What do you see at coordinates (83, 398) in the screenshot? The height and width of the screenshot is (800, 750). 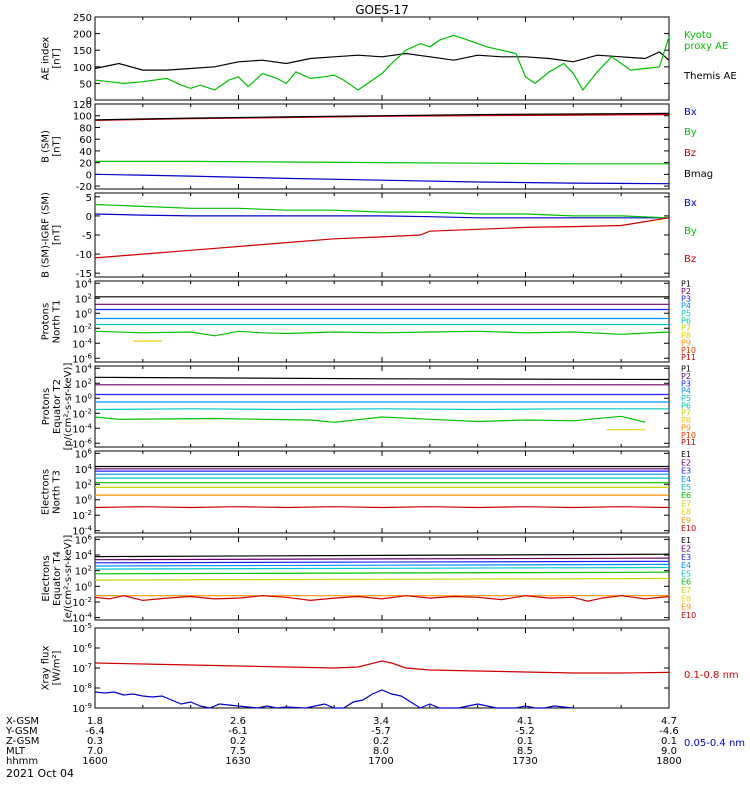 I see `panel-5-ytick-label: 100` at bounding box center [83, 398].